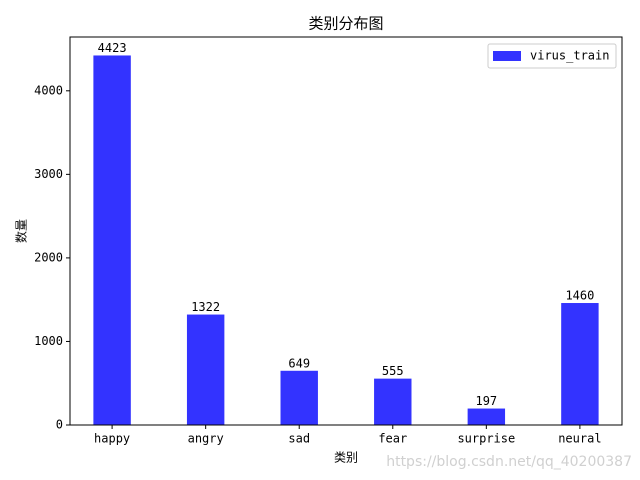  Describe the element at coordinates (346, 458) in the screenshot. I see `x-axis-label: 类别` at that location.